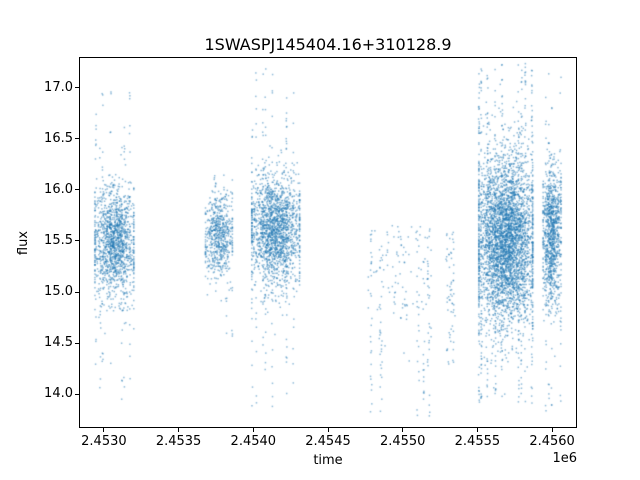  I want to click on y-tick-label: 14.5, so click(58, 343).